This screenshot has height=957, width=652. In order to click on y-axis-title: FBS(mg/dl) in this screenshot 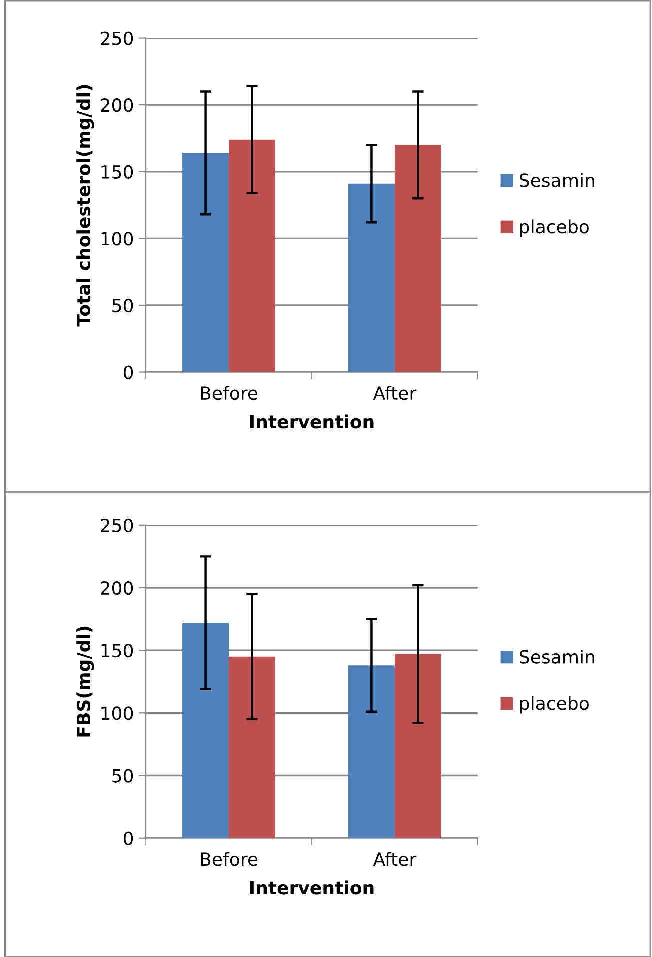, I will do `click(85, 681)`.